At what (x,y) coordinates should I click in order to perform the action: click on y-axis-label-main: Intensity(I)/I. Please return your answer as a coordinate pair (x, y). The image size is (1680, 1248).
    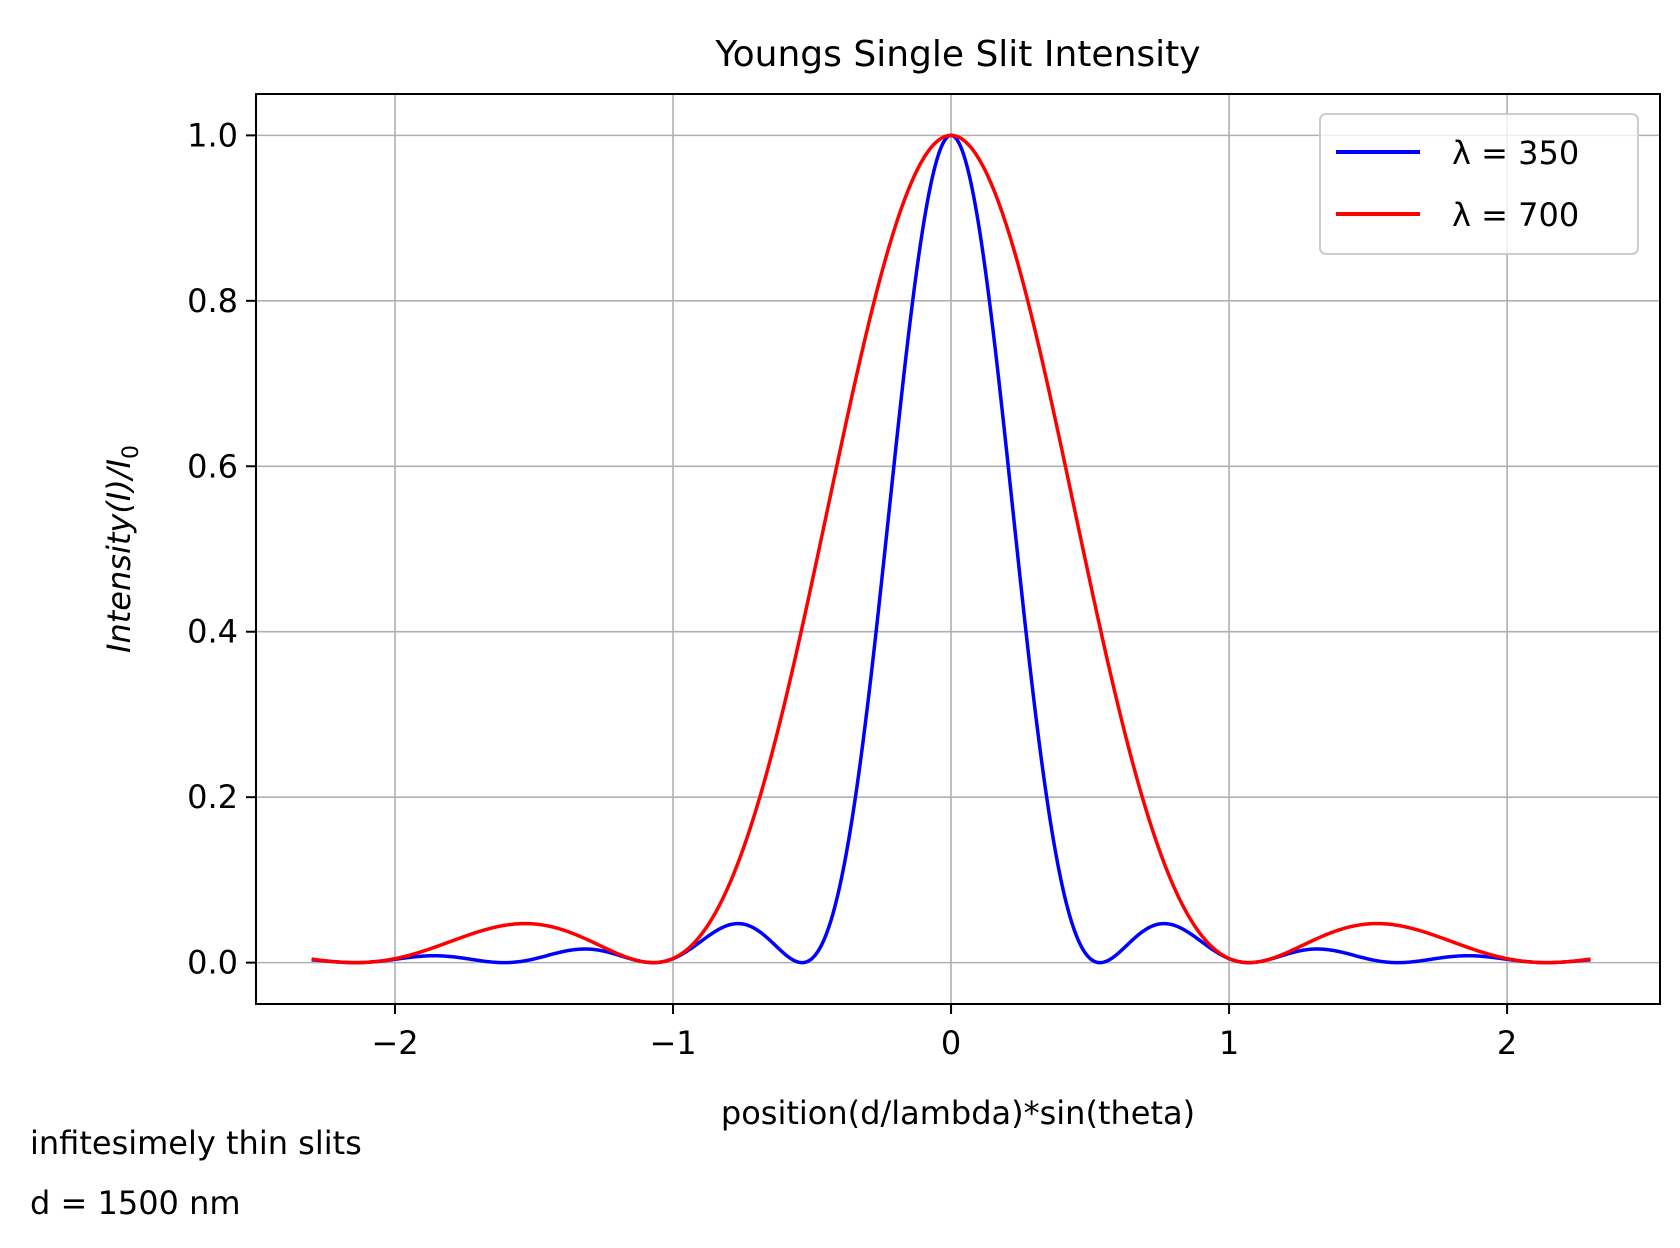
    Looking at the image, I should click on (119, 556).